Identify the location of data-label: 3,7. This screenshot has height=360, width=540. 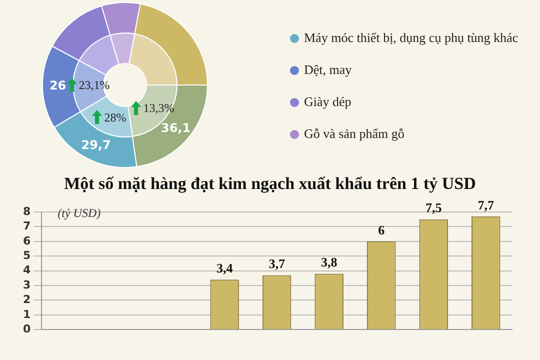
(277, 264).